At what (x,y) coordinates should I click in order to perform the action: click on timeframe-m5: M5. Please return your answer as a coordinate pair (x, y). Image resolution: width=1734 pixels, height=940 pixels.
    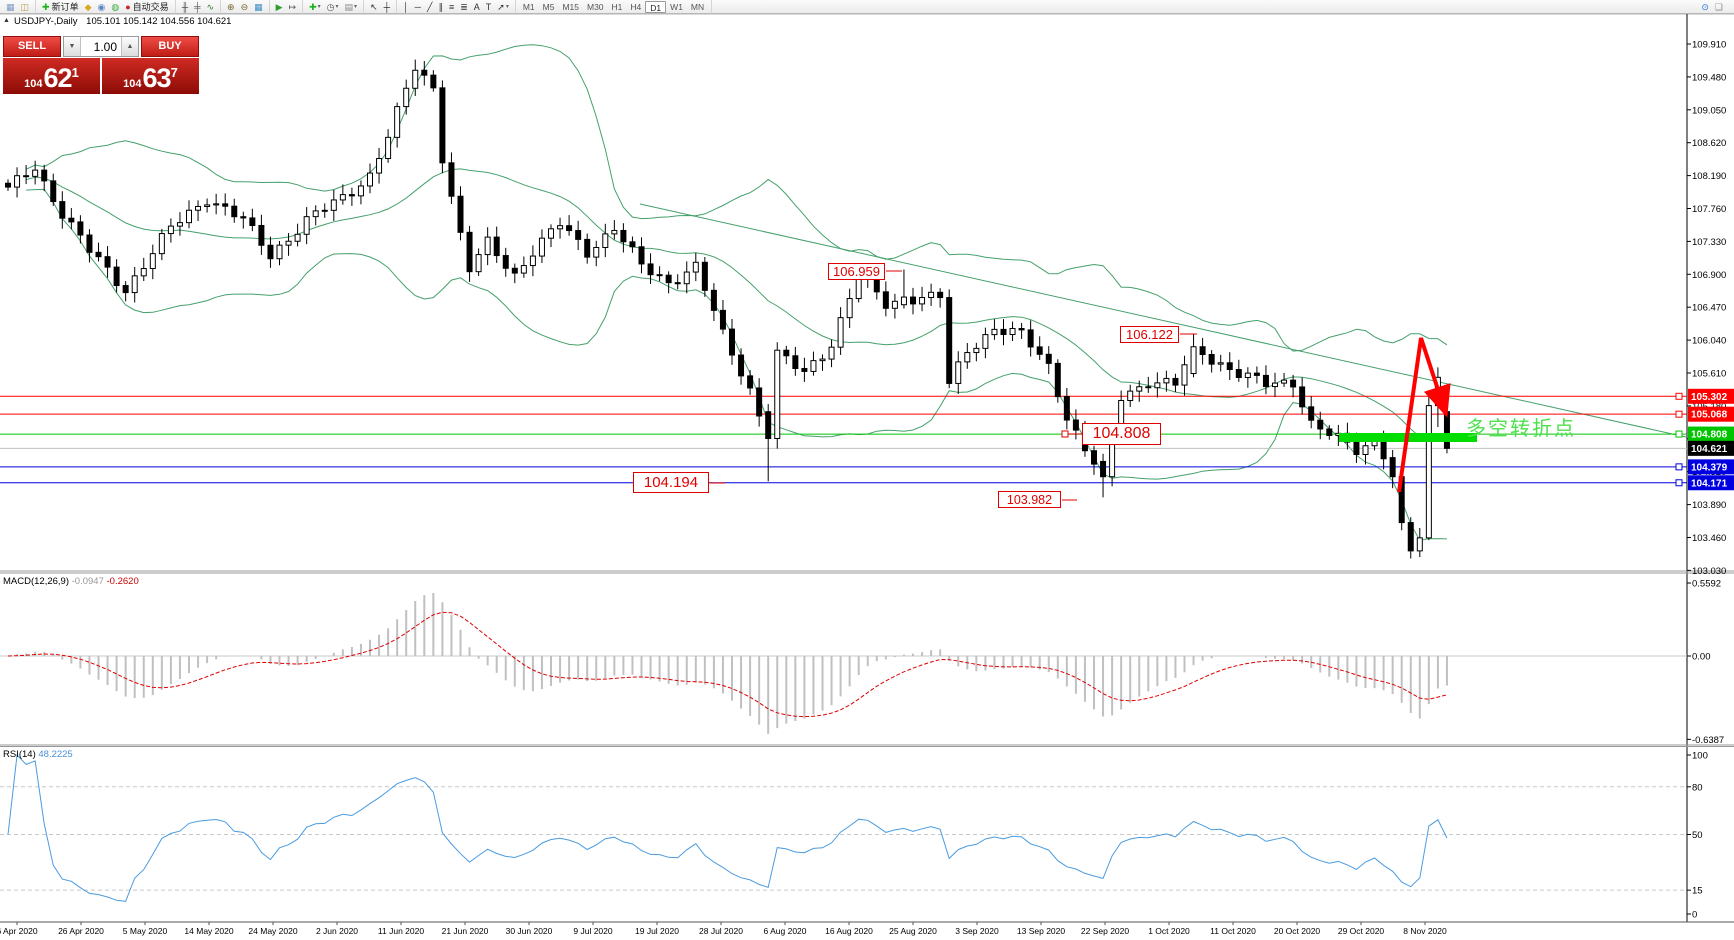
    Looking at the image, I should click on (548, 6).